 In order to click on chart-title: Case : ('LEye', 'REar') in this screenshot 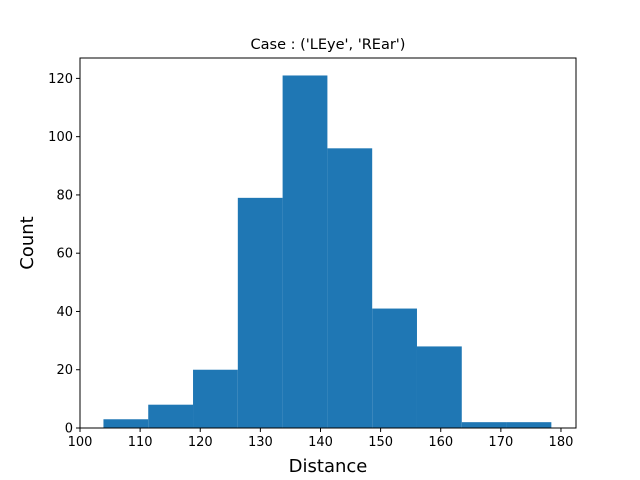, I will do `click(328, 45)`.